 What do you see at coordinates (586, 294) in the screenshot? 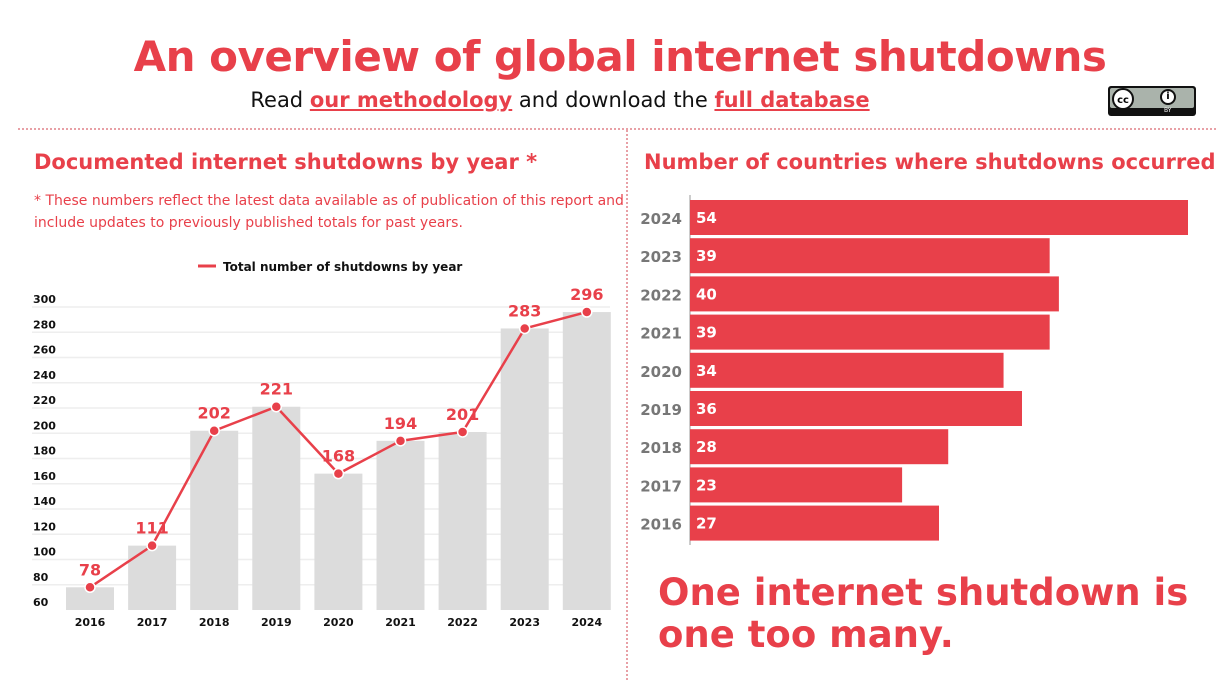
I see `data-label: 296` at bounding box center [586, 294].